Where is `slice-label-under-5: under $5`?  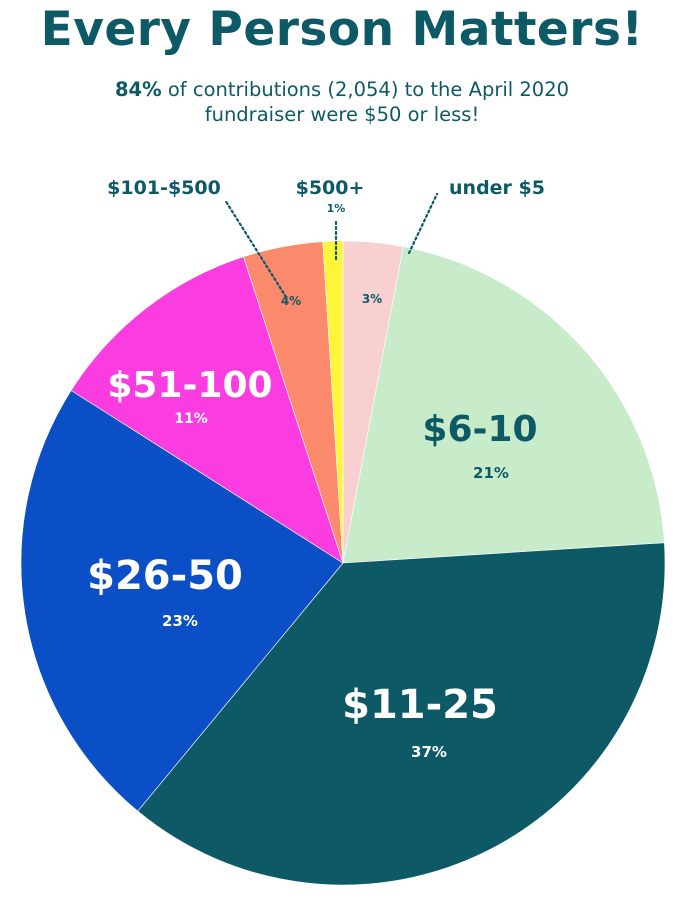
slice-label-under-5: under $5 is located at coordinates (497, 188).